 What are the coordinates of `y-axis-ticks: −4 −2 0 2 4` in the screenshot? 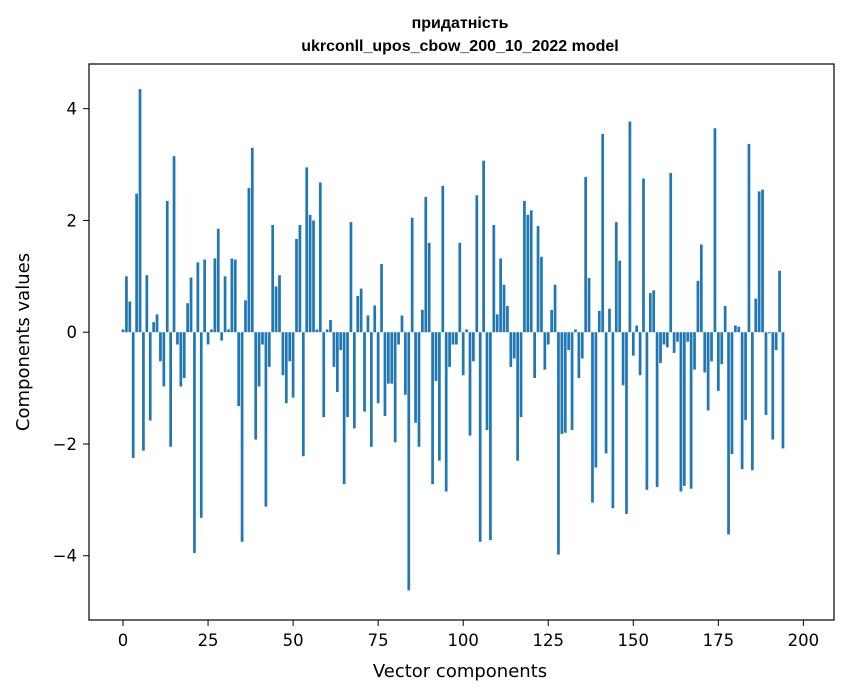 It's located at (71, 333).